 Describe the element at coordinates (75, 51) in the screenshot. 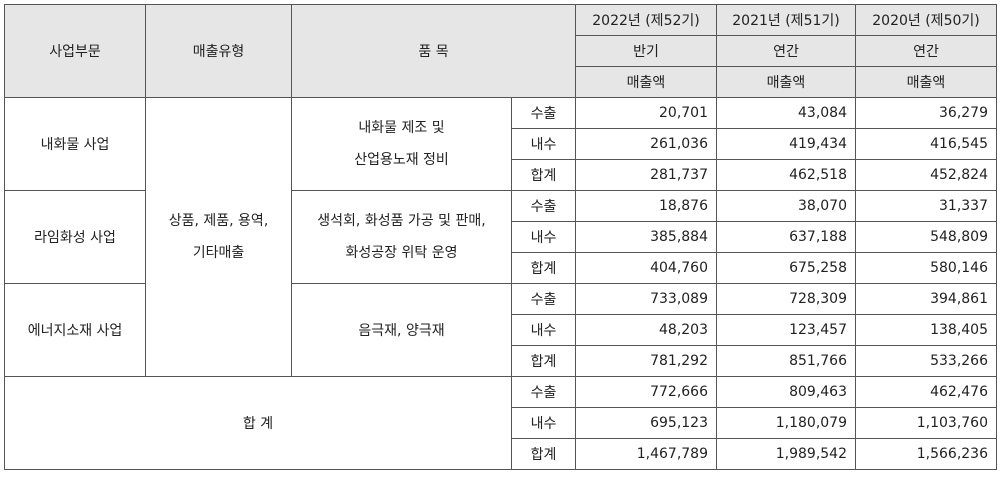

I see `header-division: 사업부문` at that location.